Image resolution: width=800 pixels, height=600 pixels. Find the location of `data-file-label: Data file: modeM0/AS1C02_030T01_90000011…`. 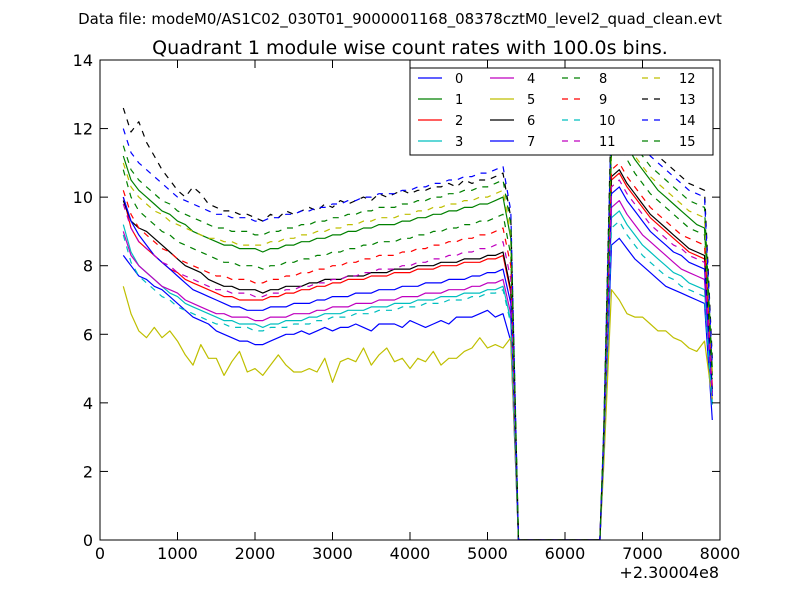

data-file-label: Data file: modeM0/AS1C02_030T01_90000011… is located at coordinates (400, 19).